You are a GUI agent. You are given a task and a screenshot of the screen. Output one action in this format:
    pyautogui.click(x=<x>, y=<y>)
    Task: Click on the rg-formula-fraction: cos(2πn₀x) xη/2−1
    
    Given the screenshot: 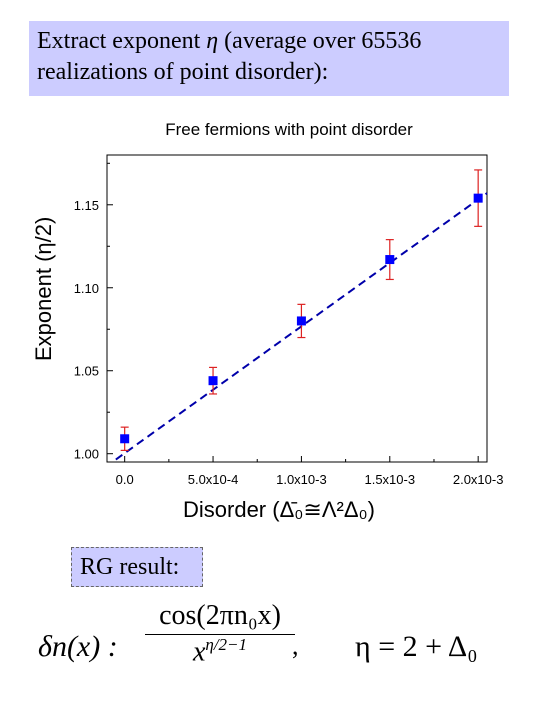 What is the action you would take?
    pyautogui.click(x=220, y=634)
    